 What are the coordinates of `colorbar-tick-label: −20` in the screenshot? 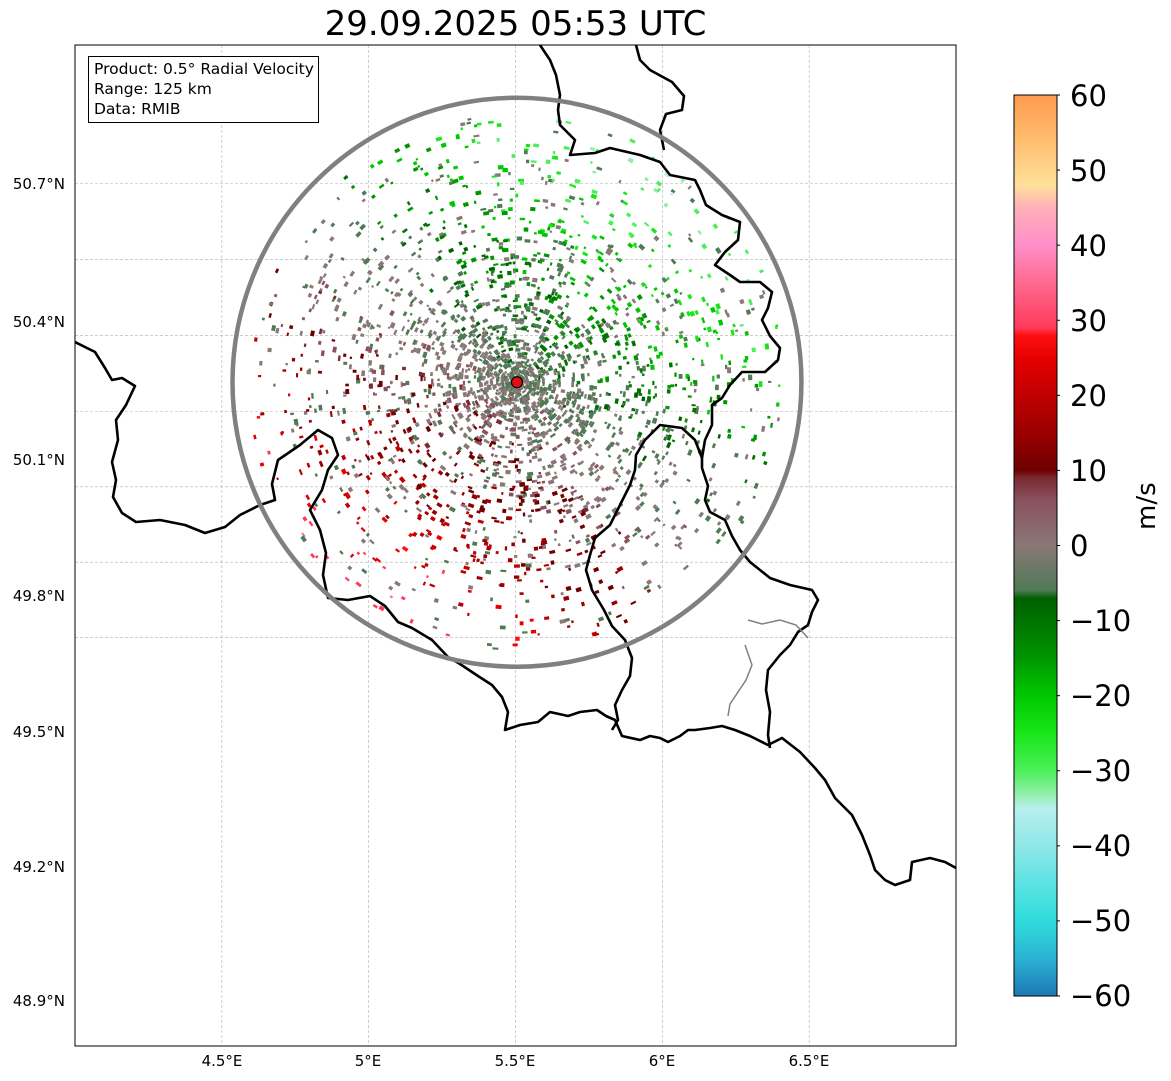 It's located at (1101, 696).